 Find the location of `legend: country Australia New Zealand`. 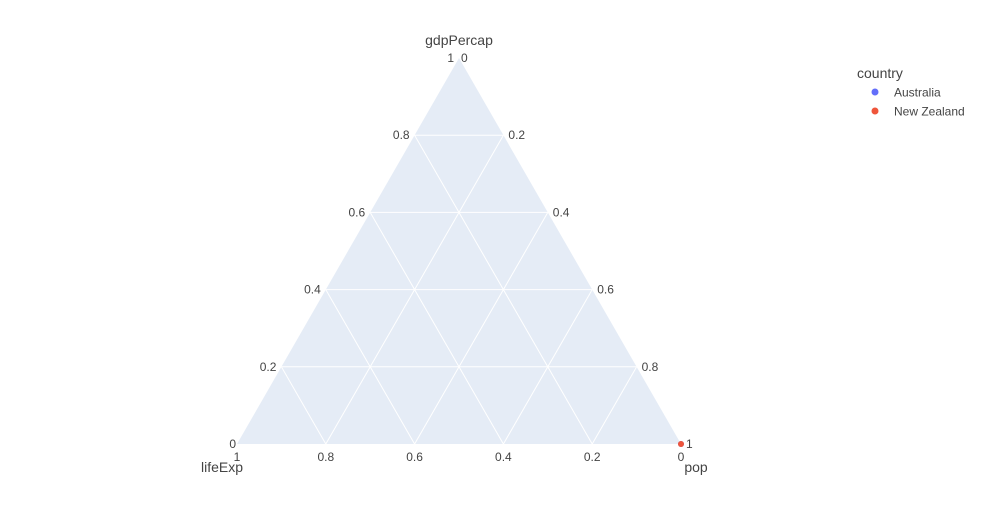

legend: country Australia New Zealand is located at coordinates (911, 92).